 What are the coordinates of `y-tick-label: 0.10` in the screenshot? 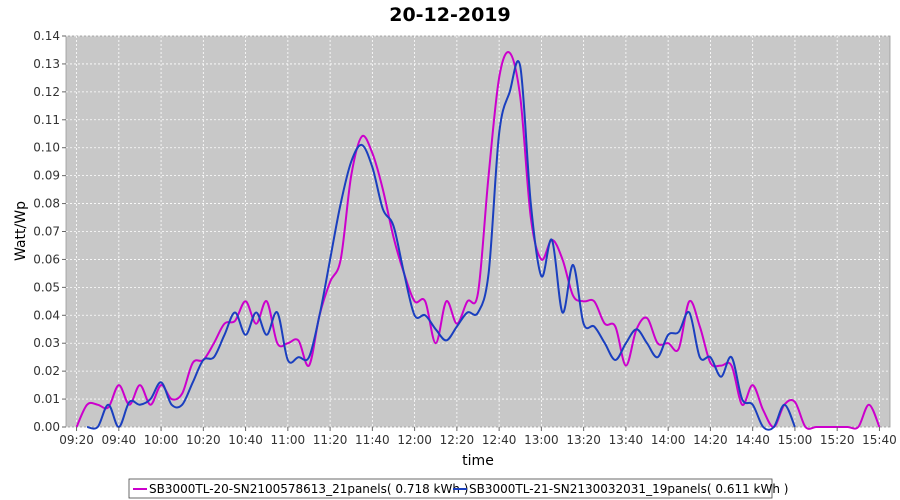 It's located at (46, 148).